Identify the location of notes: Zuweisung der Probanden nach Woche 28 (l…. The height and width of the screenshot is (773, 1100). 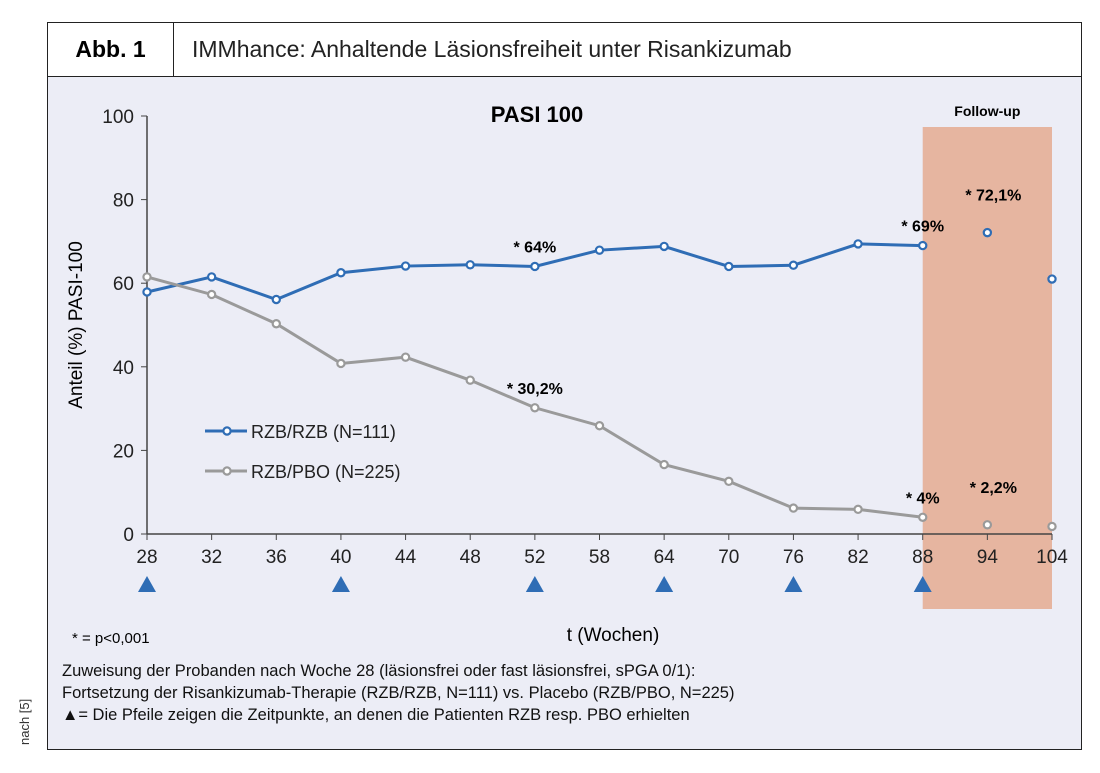
(398, 693).